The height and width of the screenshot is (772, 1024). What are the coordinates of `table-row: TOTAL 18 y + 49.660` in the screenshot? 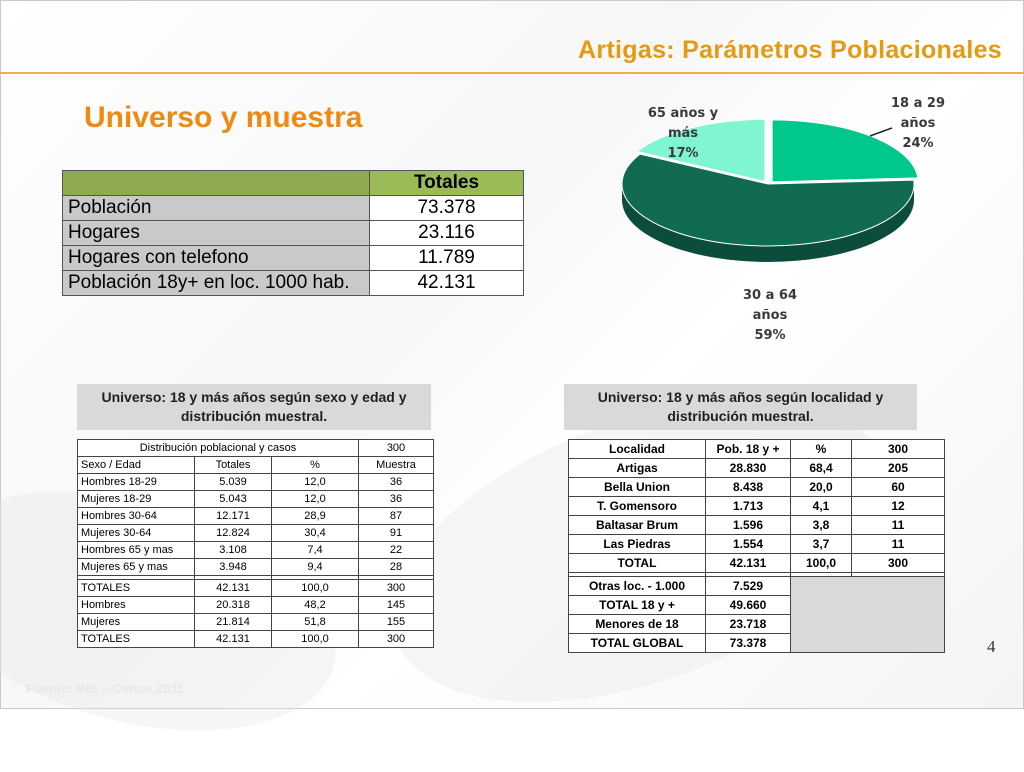 It's located at (756, 605).